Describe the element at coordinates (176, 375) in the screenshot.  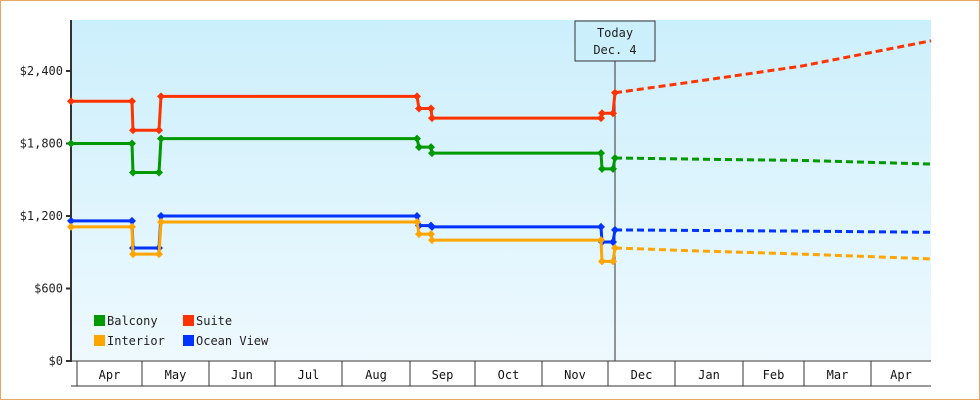
I see `month-label: May` at that location.